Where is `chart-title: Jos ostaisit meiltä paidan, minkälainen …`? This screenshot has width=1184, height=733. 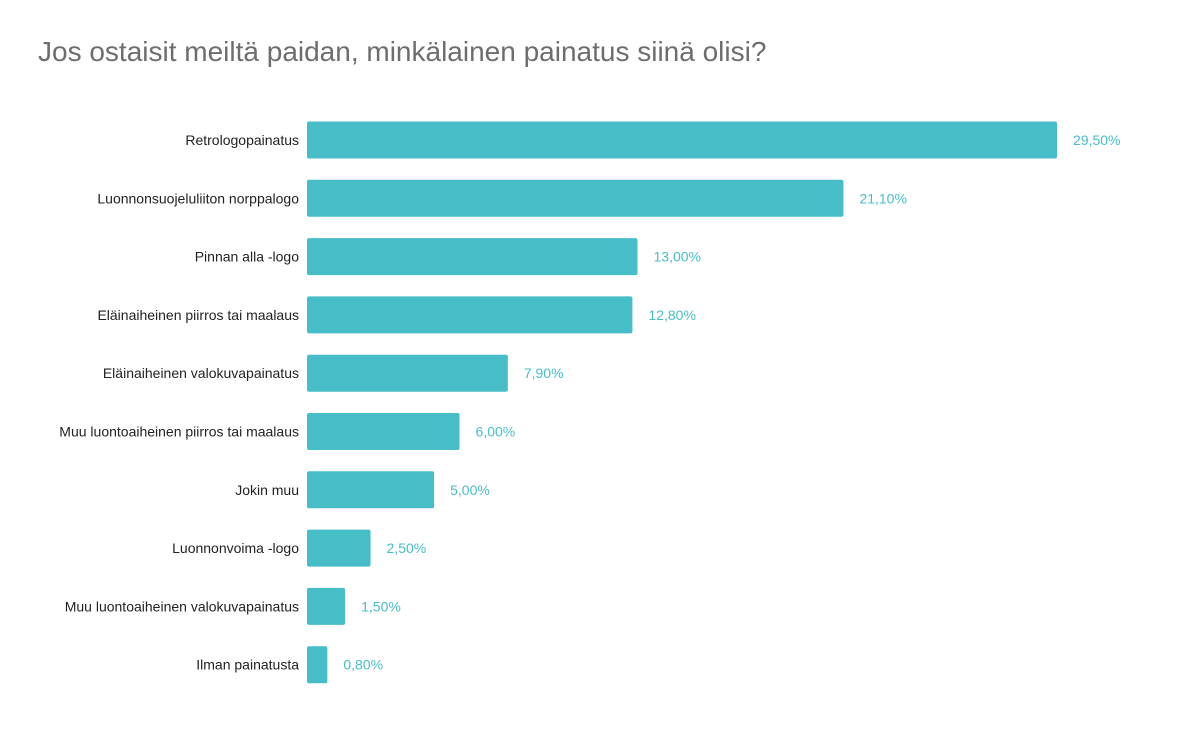 chart-title: Jos ostaisit meiltä paidan, minkälainen … is located at coordinates (402, 51).